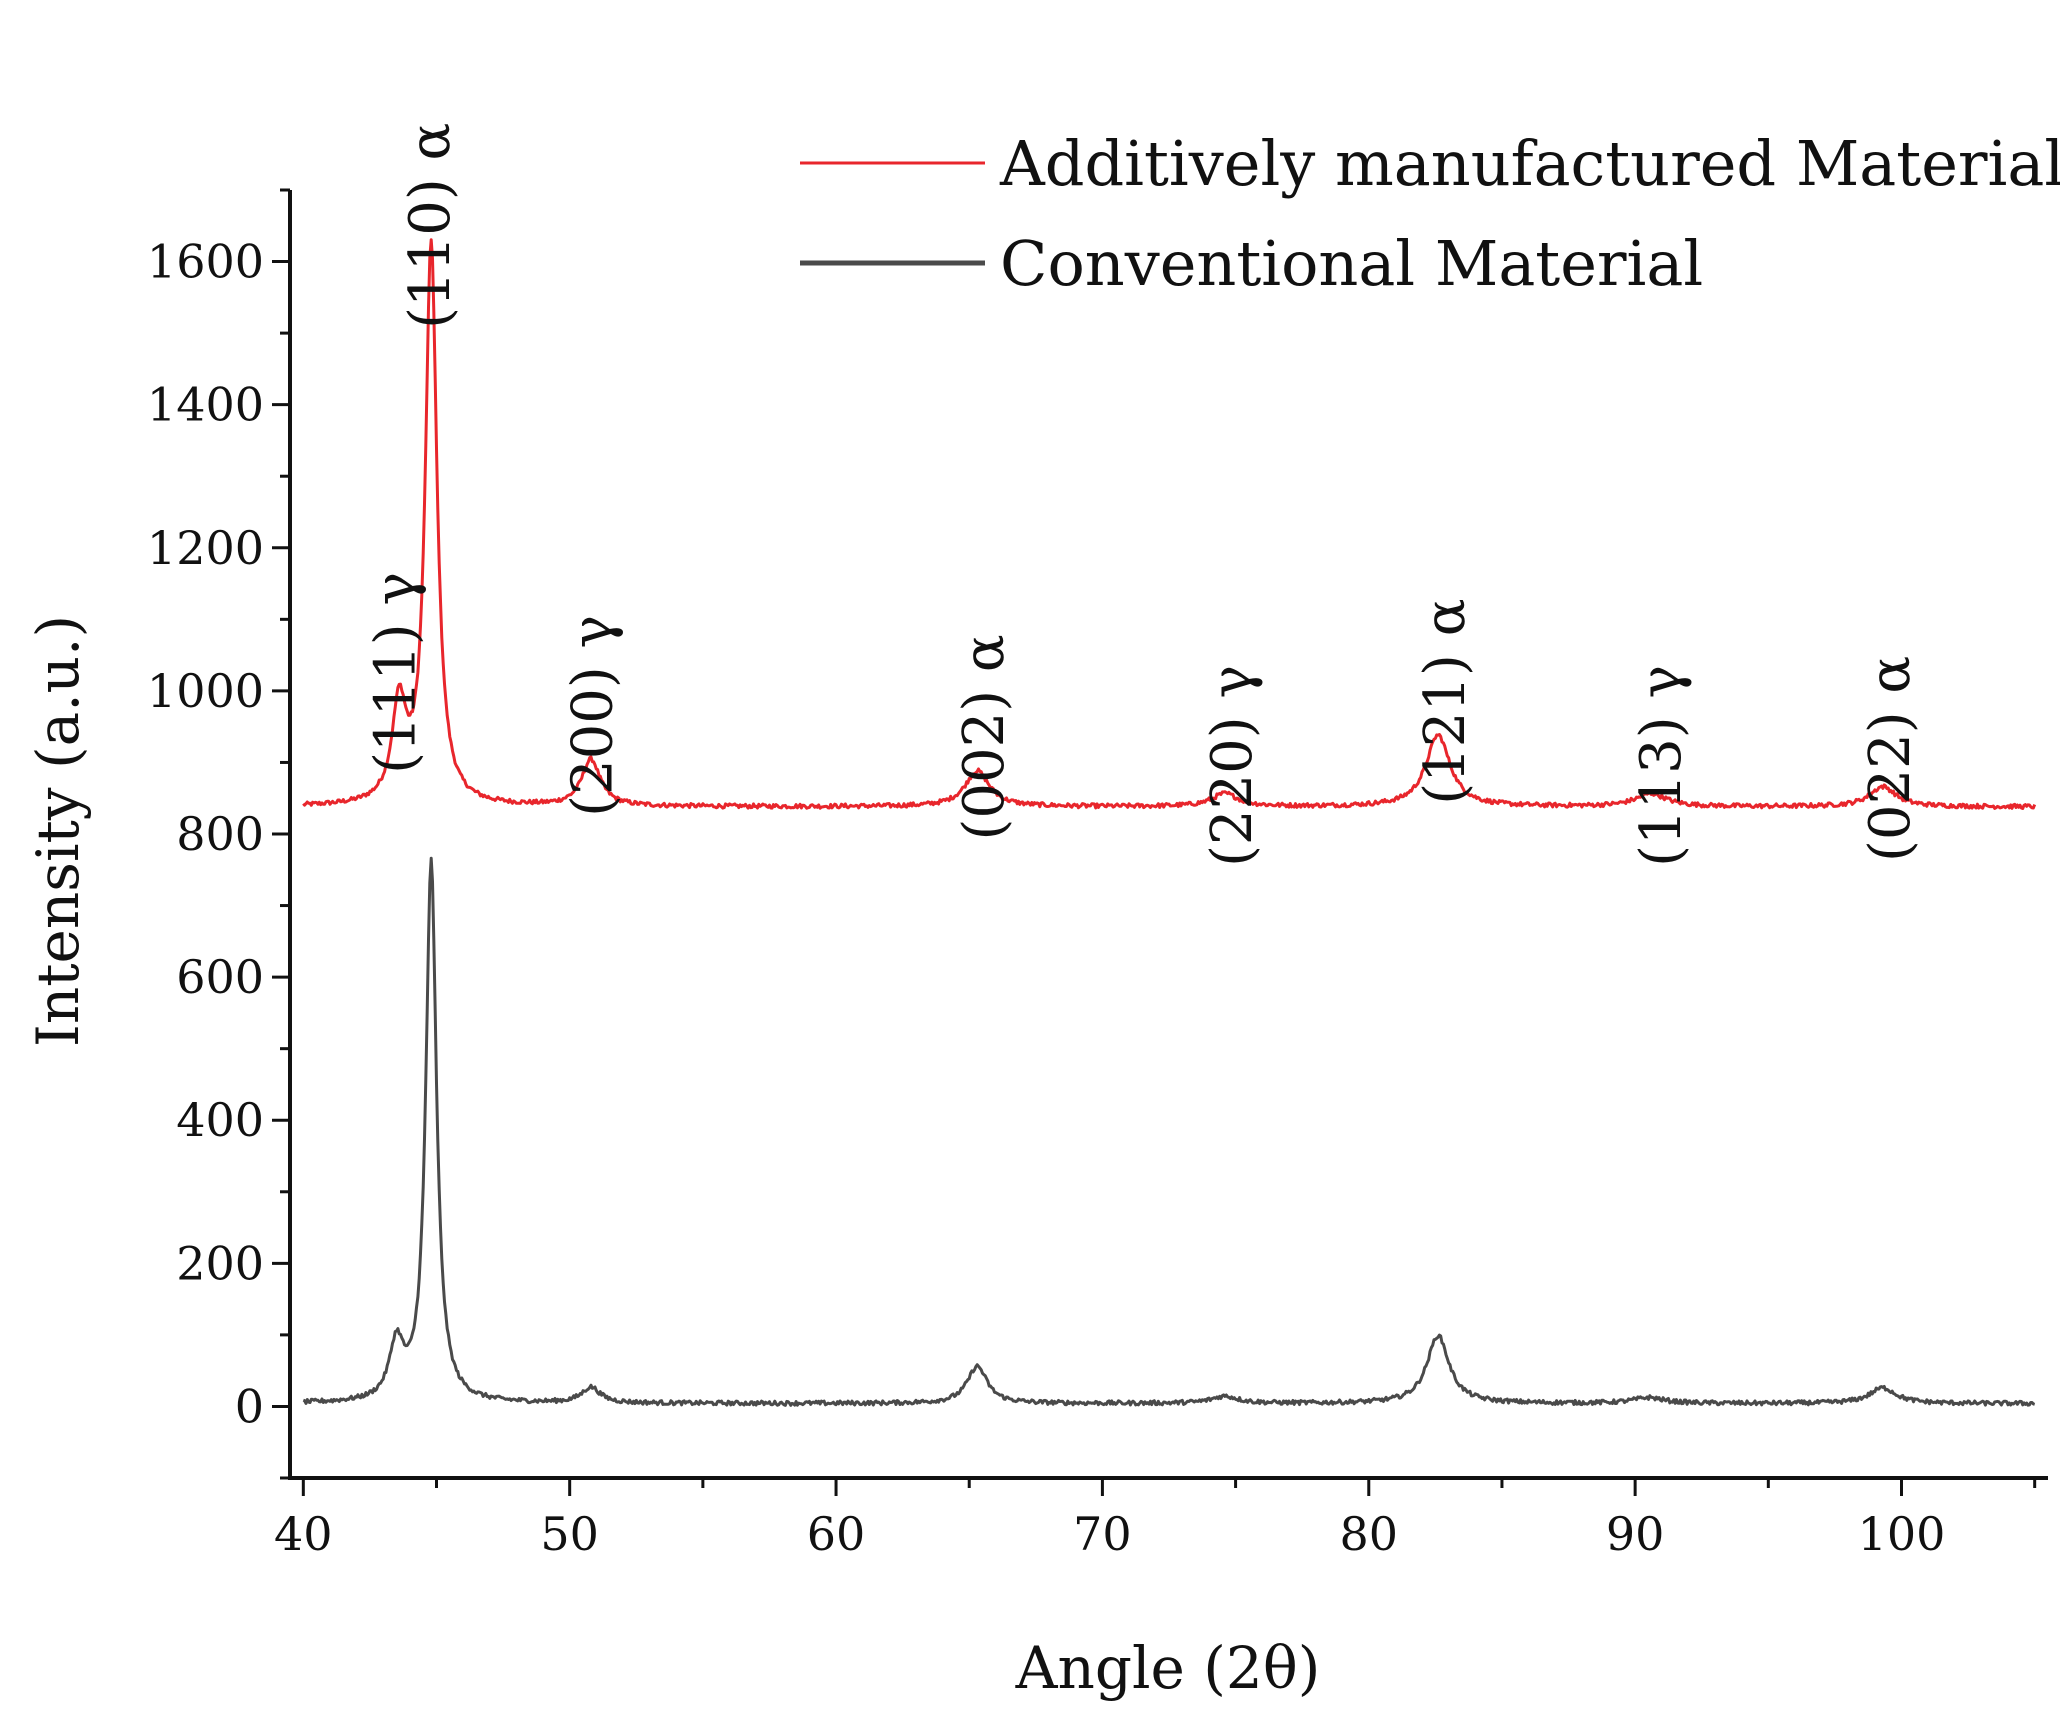 Image resolution: width=2060 pixels, height=1722 pixels. What do you see at coordinates (220, 977) in the screenshot?
I see `y-tick-label-600: 600` at bounding box center [220, 977].